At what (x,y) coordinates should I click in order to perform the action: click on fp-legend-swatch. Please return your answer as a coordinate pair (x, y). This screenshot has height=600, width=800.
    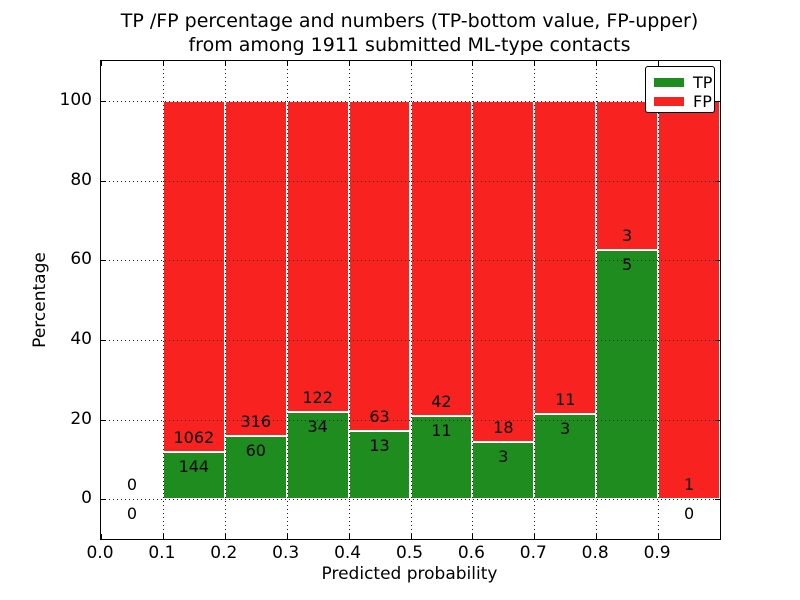
    Looking at the image, I should click on (669, 101).